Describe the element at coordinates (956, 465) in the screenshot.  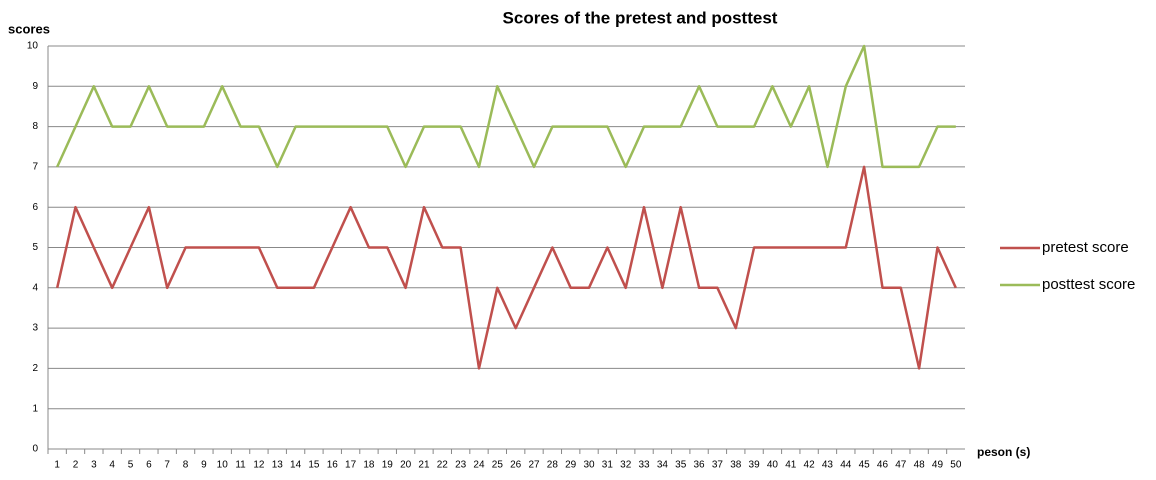
I see `x-tick-label: 50` at that location.